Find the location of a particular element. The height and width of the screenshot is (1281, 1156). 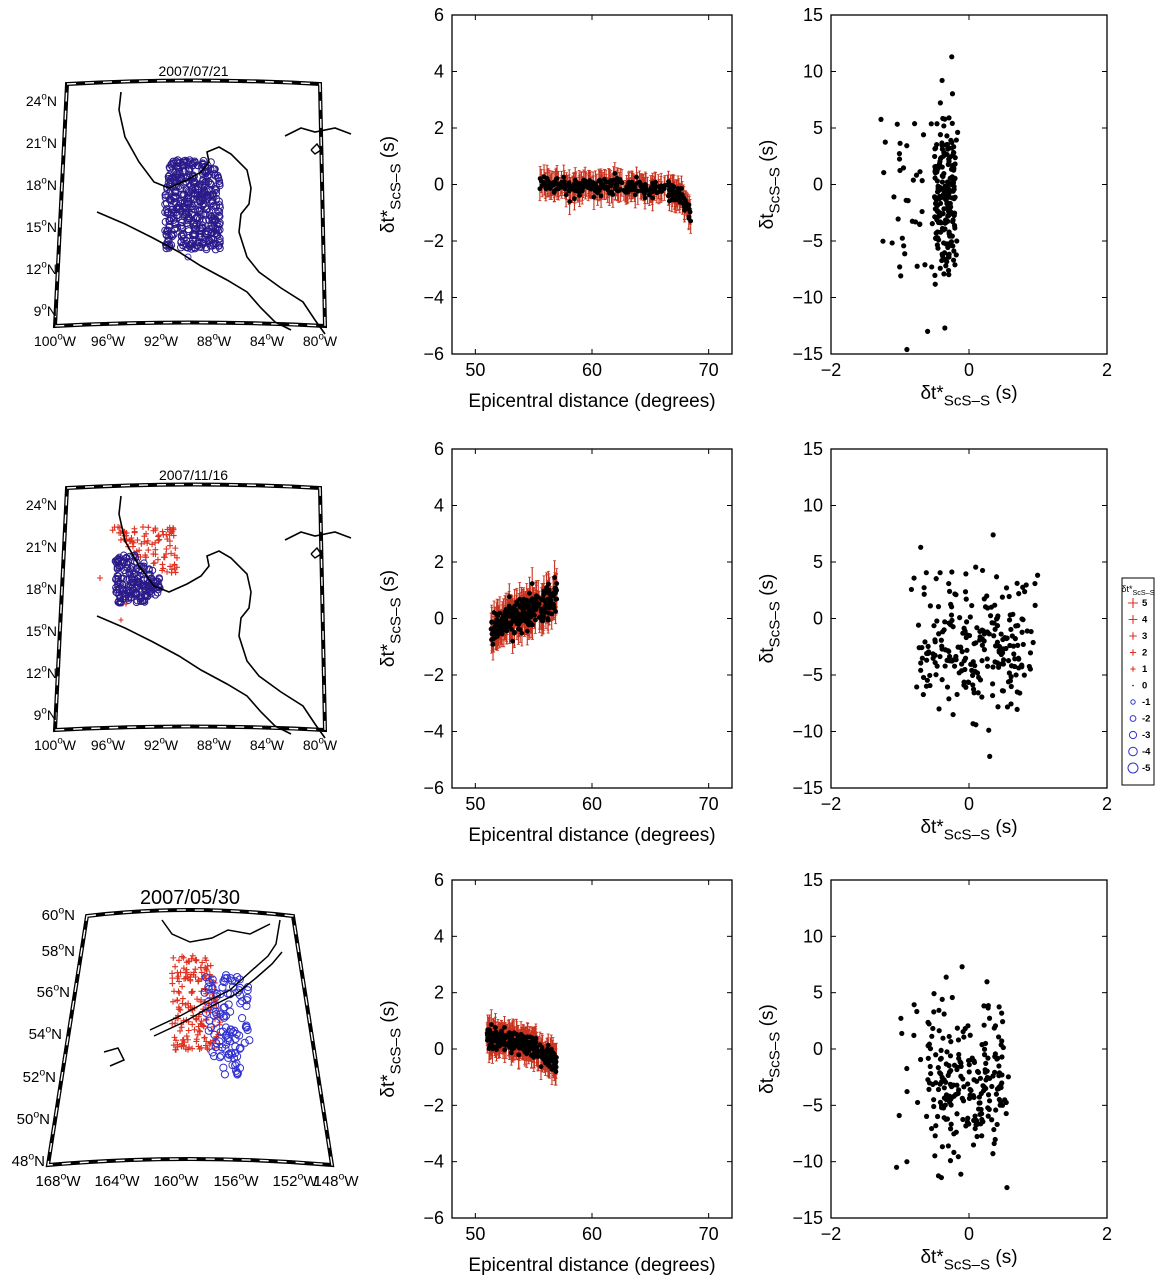

y-tick-label: 2 is located at coordinates (439, 562).